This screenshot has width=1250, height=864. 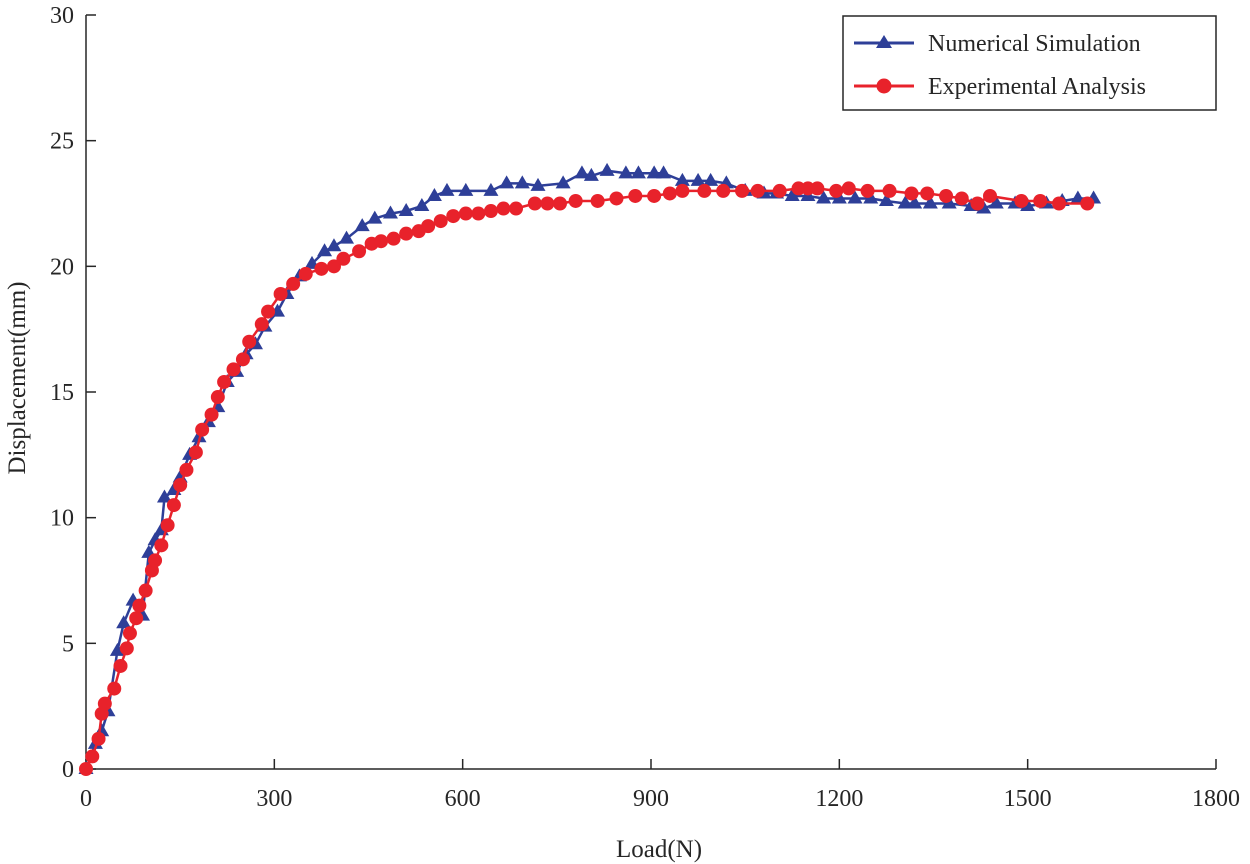 What do you see at coordinates (1216, 799) in the screenshot?
I see `x-tick-label: 1800` at bounding box center [1216, 799].